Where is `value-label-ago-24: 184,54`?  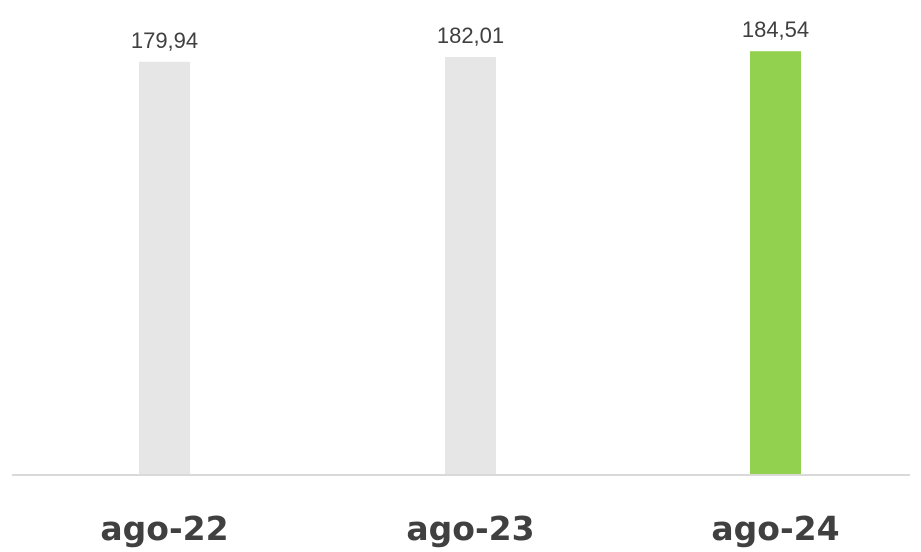 value-label-ago-24: 184,54 is located at coordinates (775, 29).